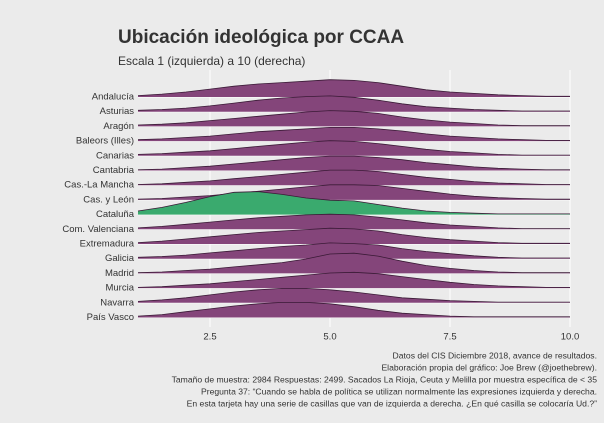  I want to click on y-tick-label: Asturias, so click(117, 111).